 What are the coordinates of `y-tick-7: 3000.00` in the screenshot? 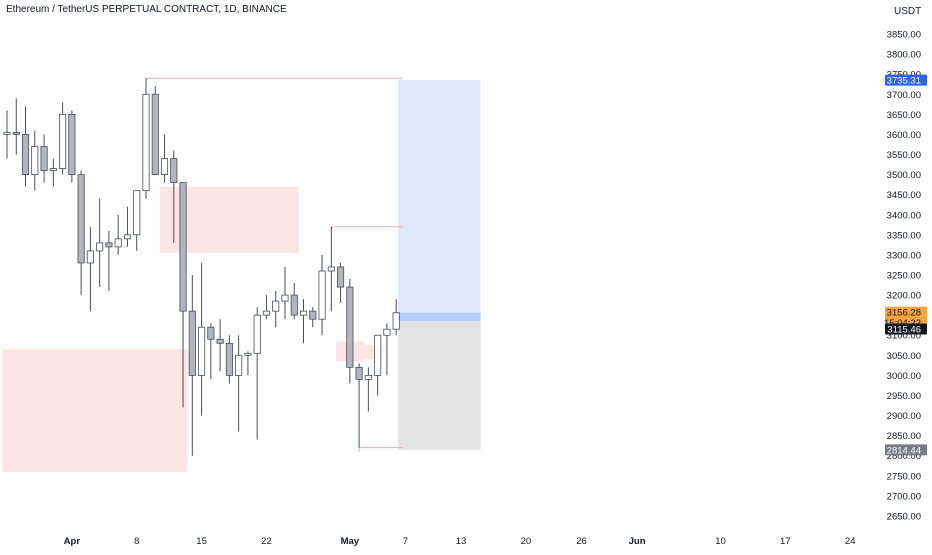 It's located at (904, 376).